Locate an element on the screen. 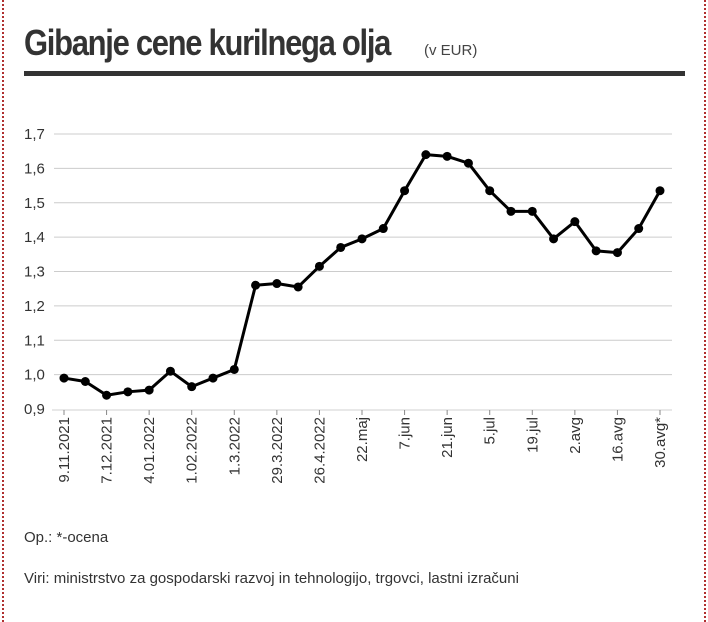  x-tick-label: 16.avg is located at coordinates (617, 439).